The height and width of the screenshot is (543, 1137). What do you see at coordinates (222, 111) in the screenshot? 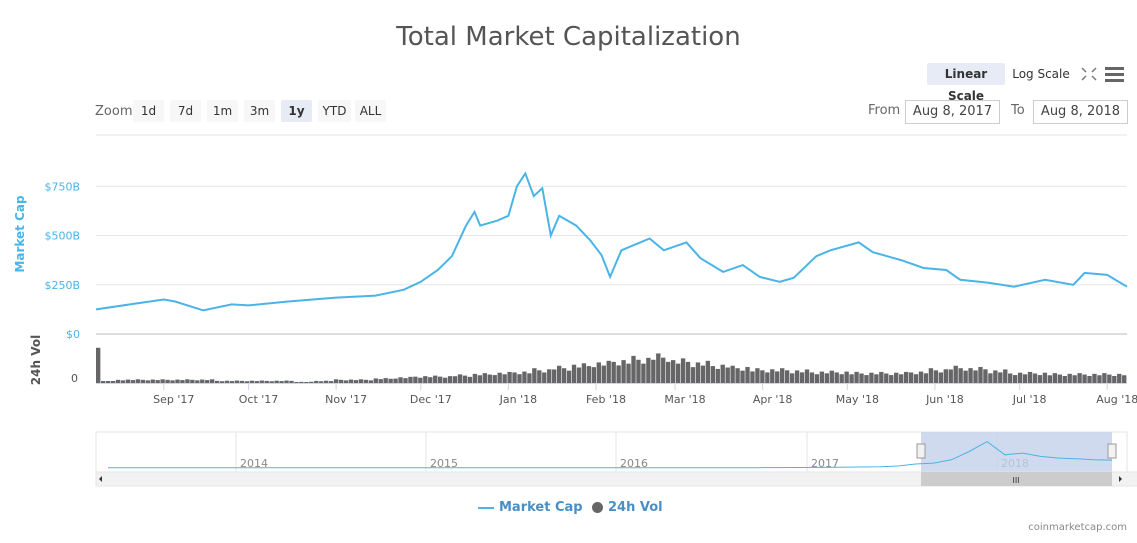
I see `zoom-button-1m: 1m` at bounding box center [222, 111].